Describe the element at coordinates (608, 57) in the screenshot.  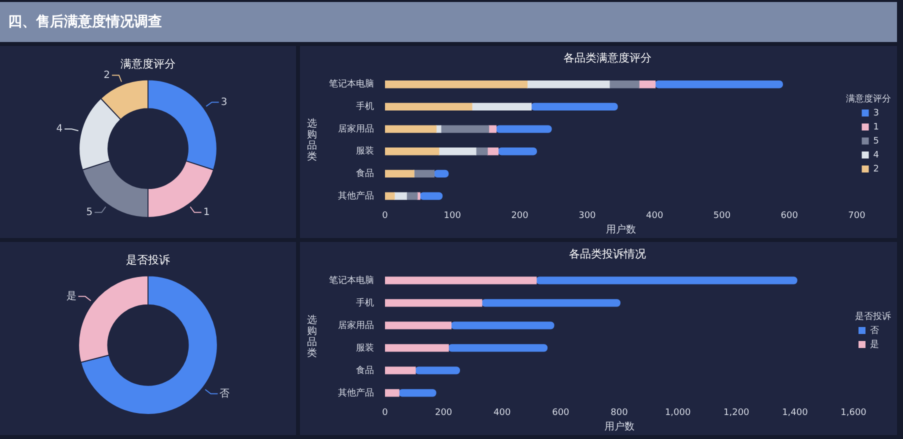
I see `chart-title: 各品类满意度评分` at that location.